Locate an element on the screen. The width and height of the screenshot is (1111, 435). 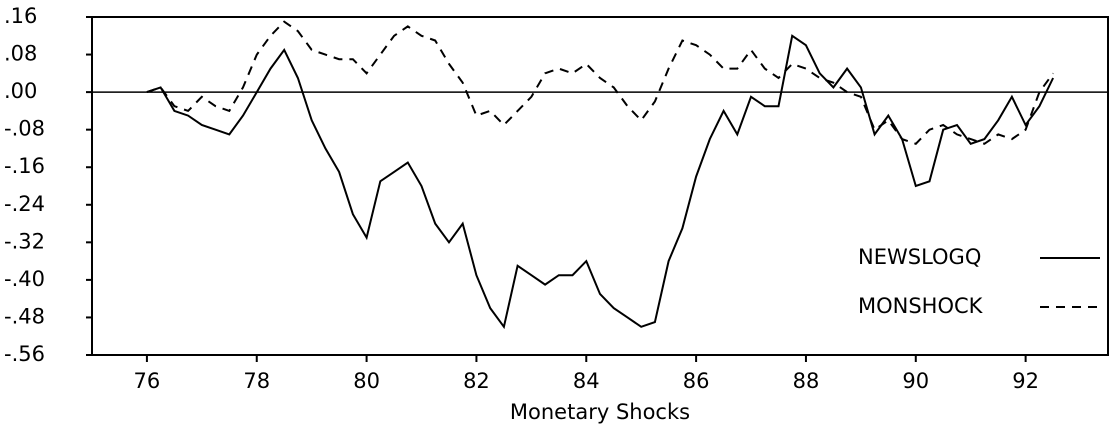
y-tick-label: .16 is located at coordinates (20, 16).